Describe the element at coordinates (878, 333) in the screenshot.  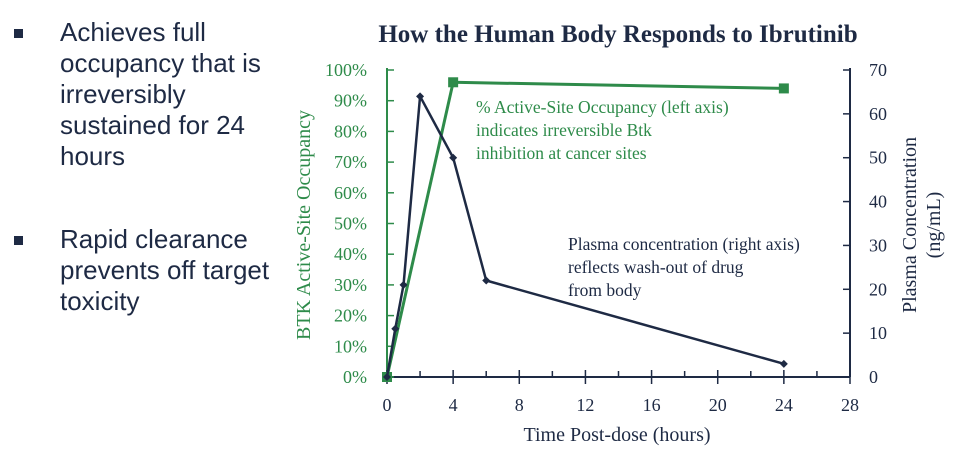
I see `y-tick-label-right: 10` at that location.